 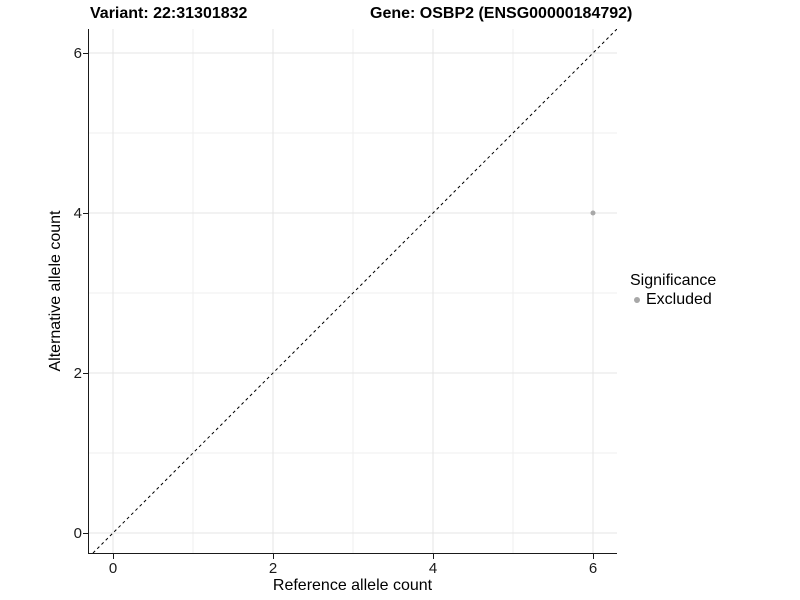 I want to click on x-tick-label: 6, so click(x=593, y=568).